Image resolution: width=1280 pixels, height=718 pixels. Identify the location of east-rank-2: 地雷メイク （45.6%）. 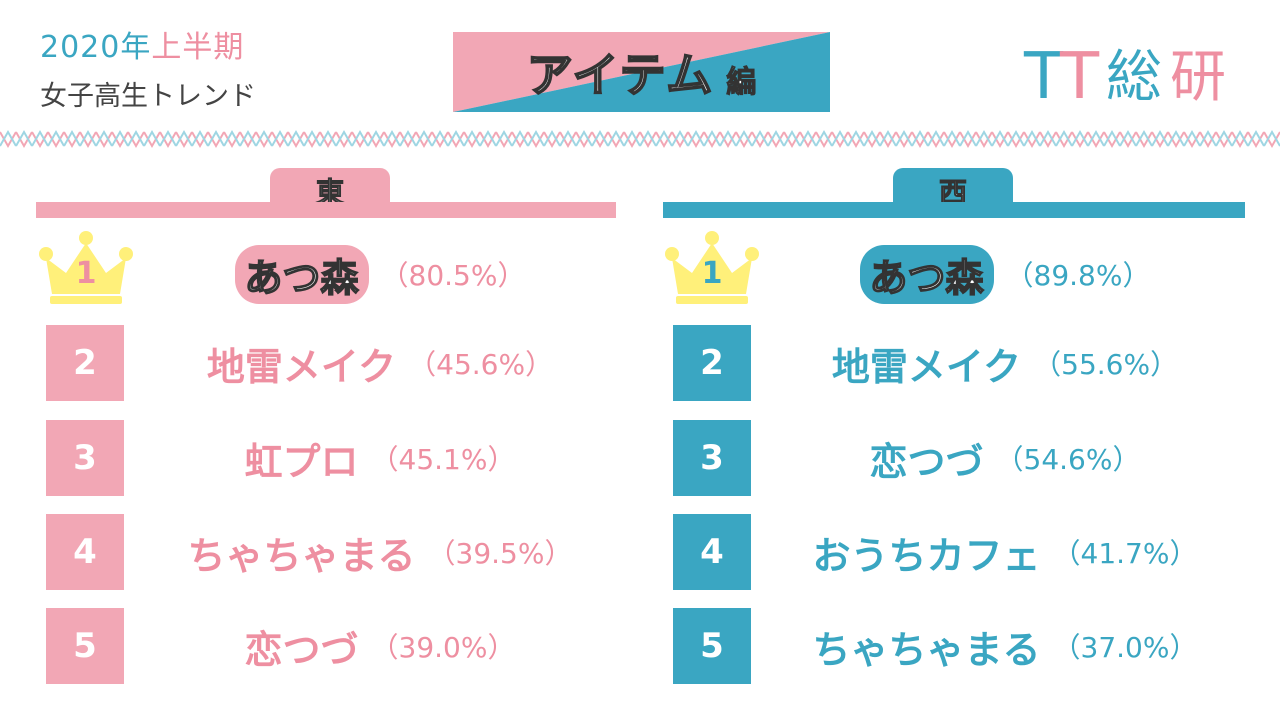
(380, 363).